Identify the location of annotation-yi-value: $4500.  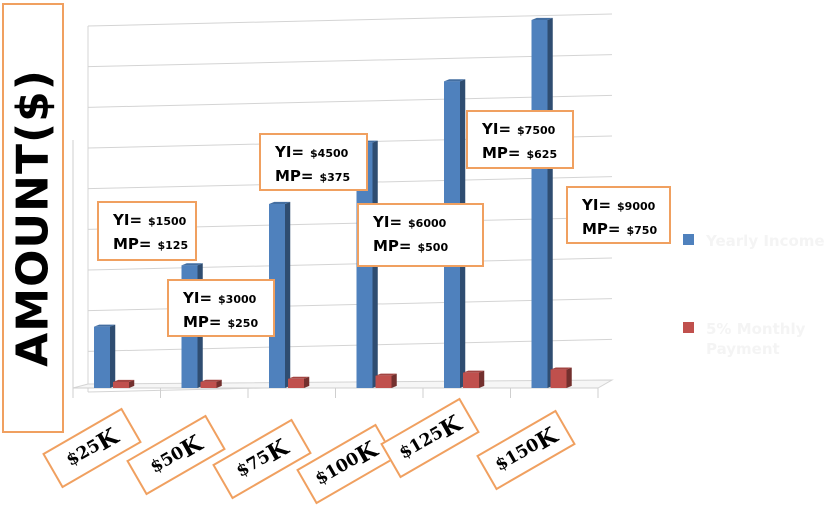
(329, 153).